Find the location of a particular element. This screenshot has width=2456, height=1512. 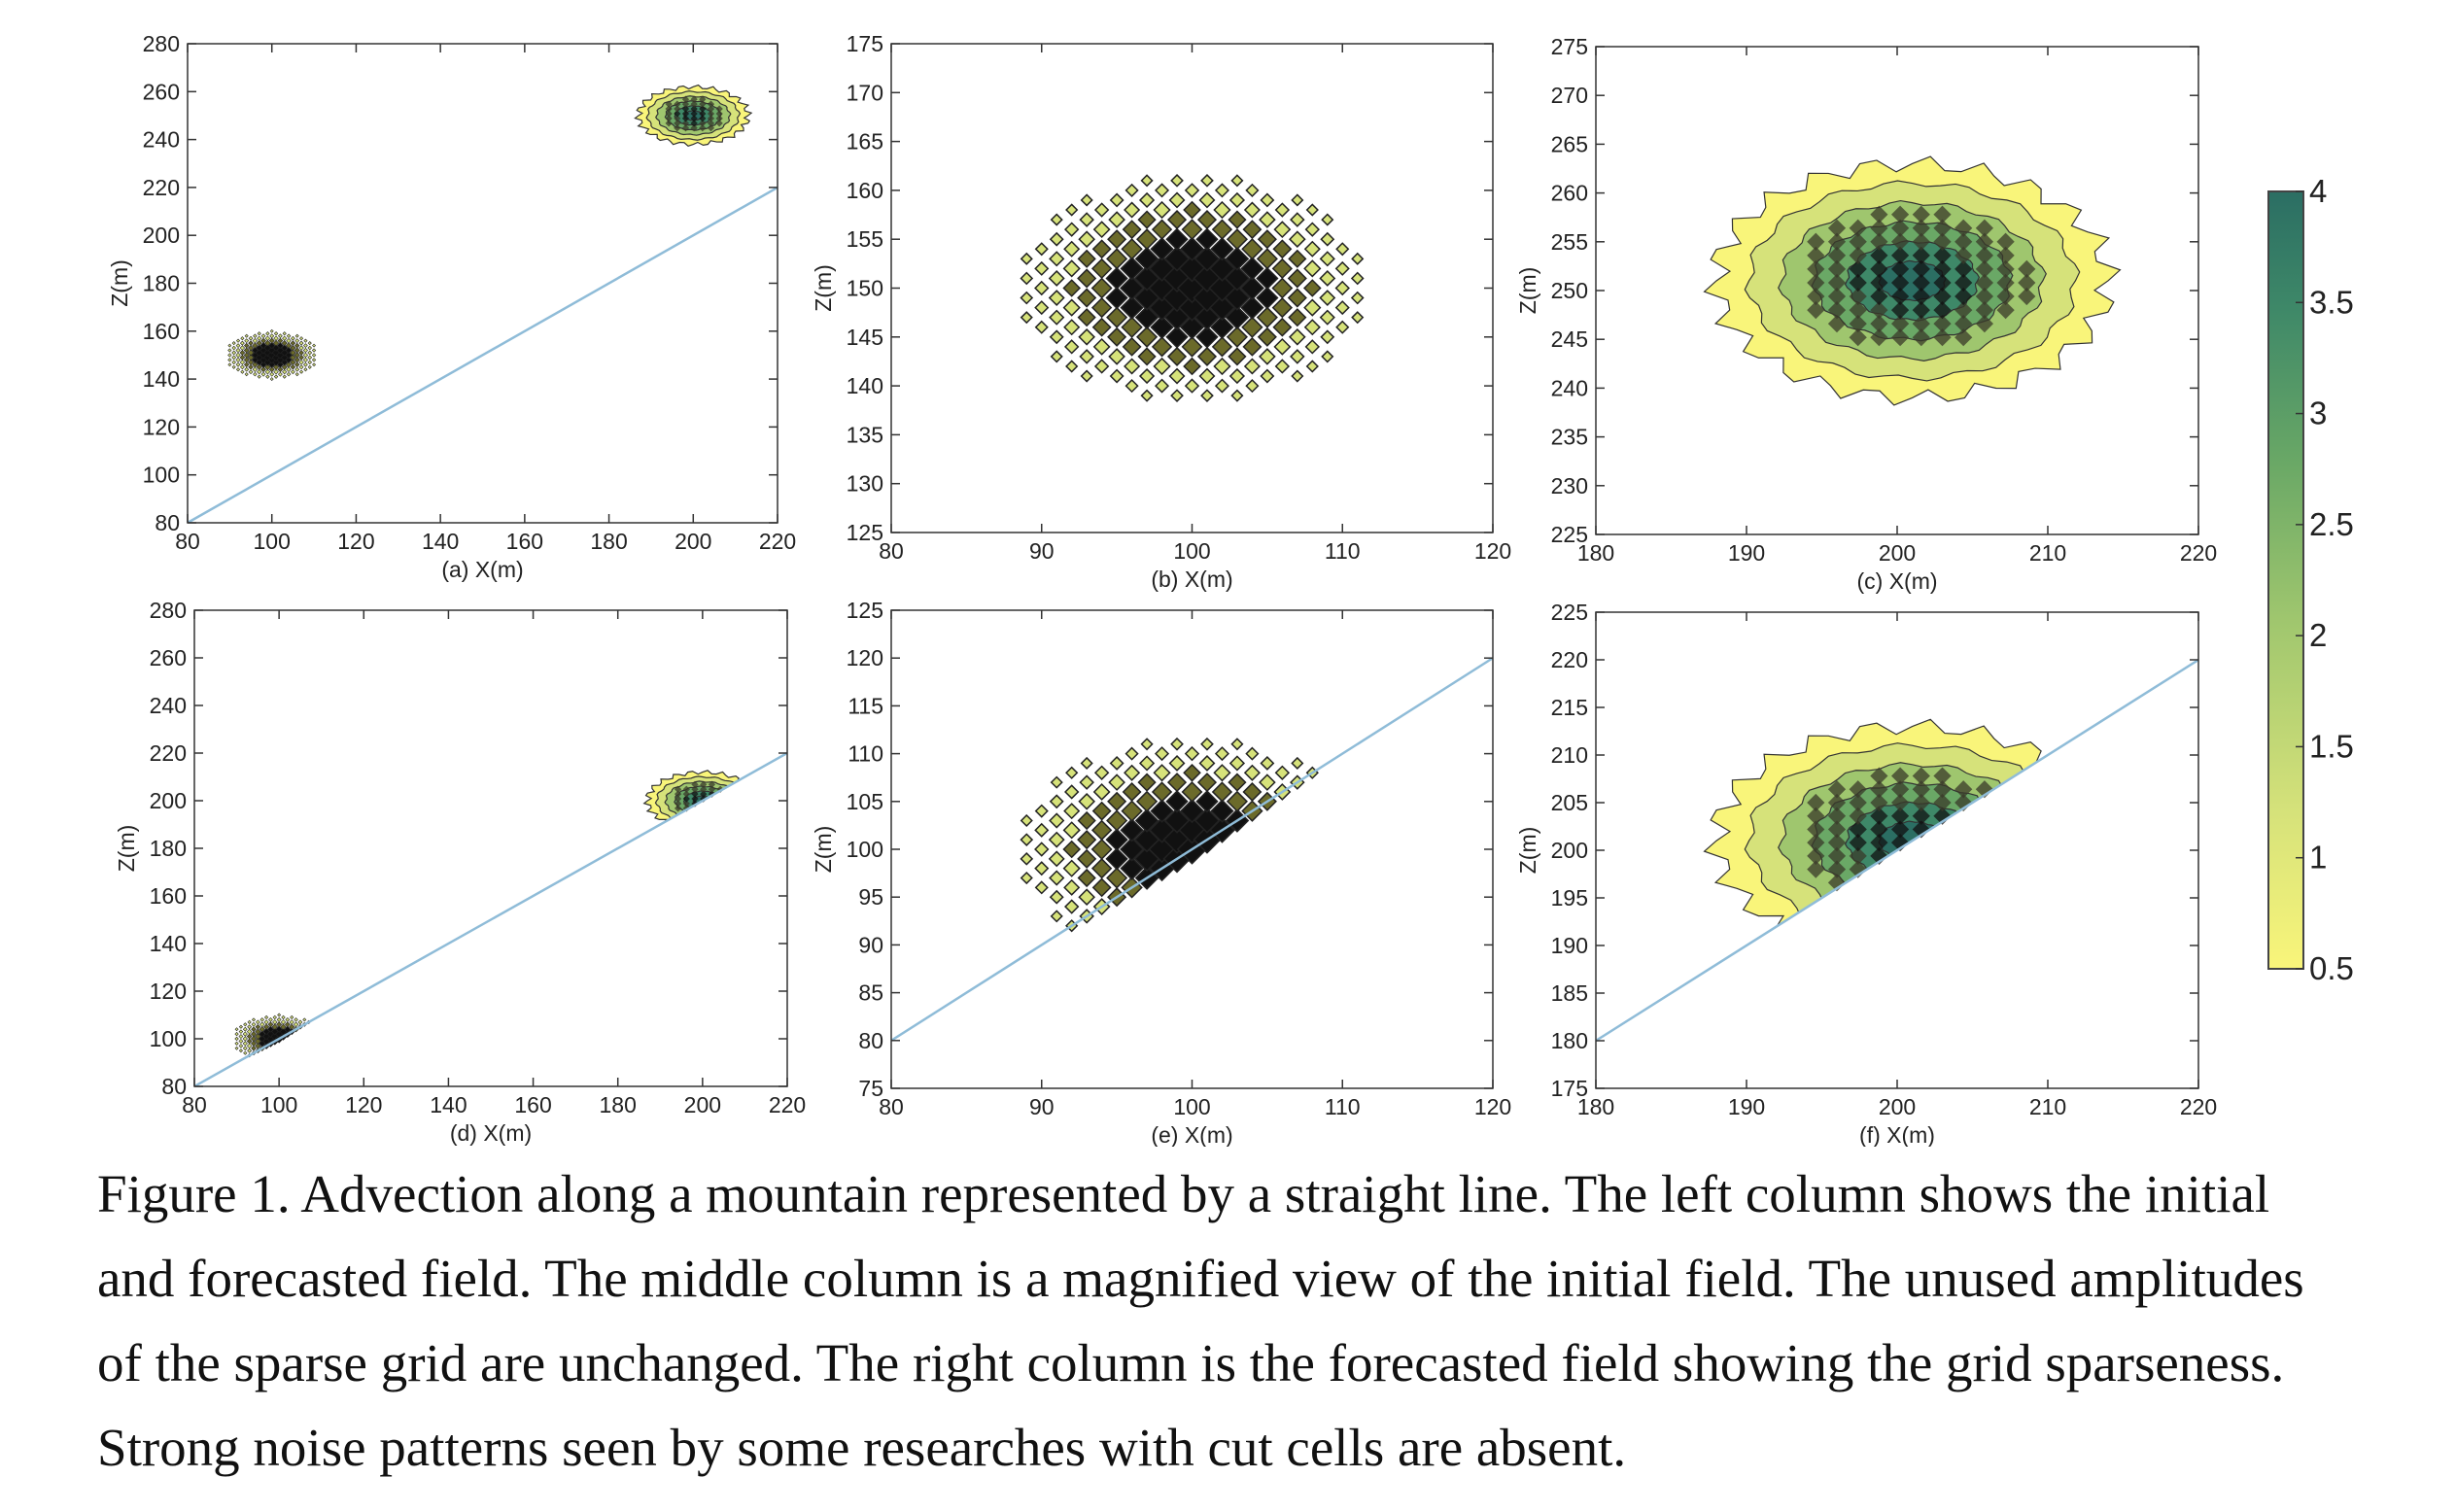

x-tick-label: 220 is located at coordinates (777, 541).